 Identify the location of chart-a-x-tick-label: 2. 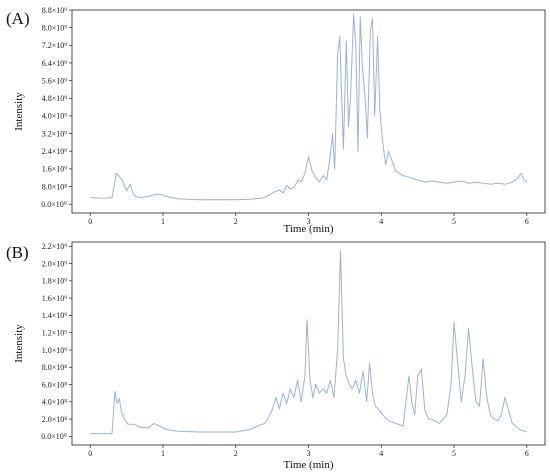
(236, 221).